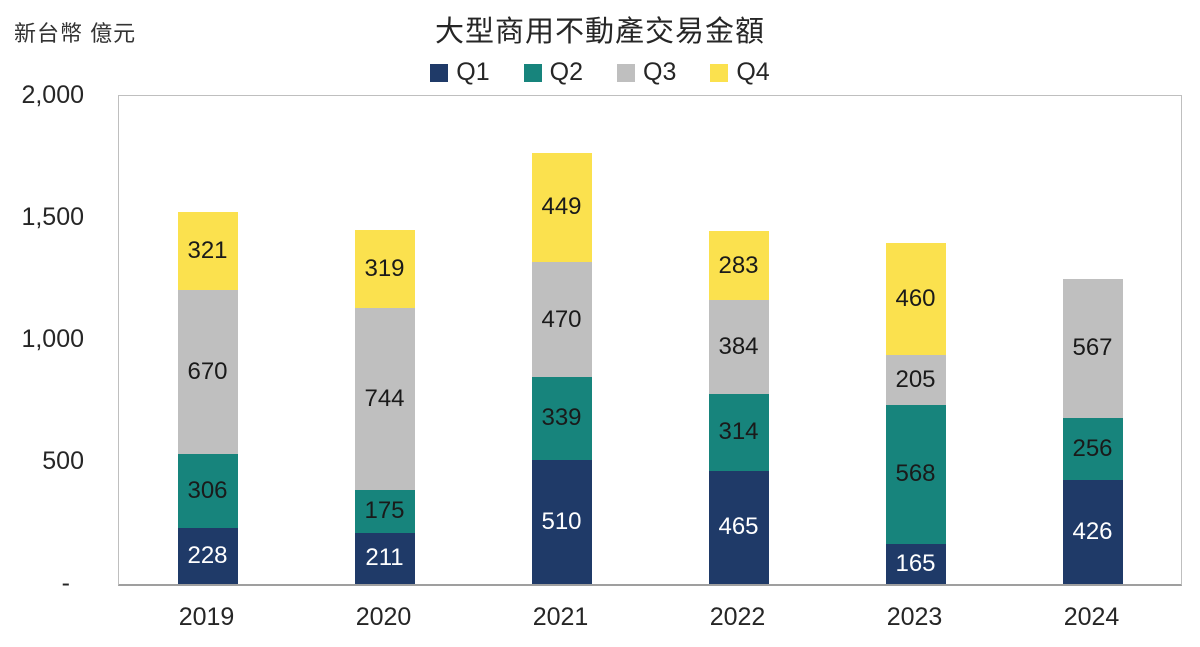 Image resolution: width=1200 pixels, height=647 pixels. Describe the element at coordinates (206, 617) in the screenshot. I see `x-tick-label: 2019` at that location.